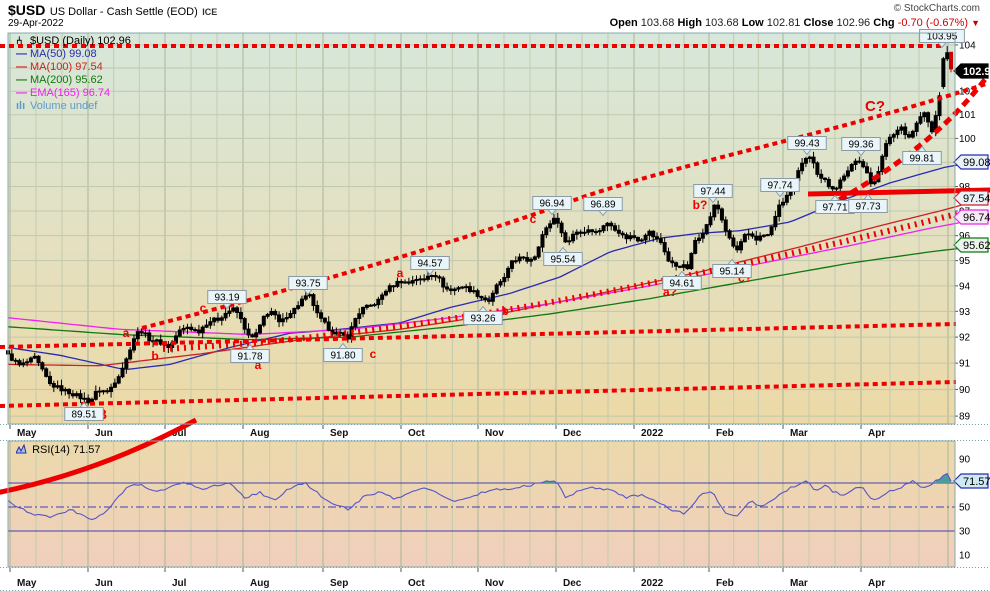 The image size is (990, 591). What do you see at coordinates (967, 115) in the screenshot?
I see `price-tick-label: 101` at bounding box center [967, 115].